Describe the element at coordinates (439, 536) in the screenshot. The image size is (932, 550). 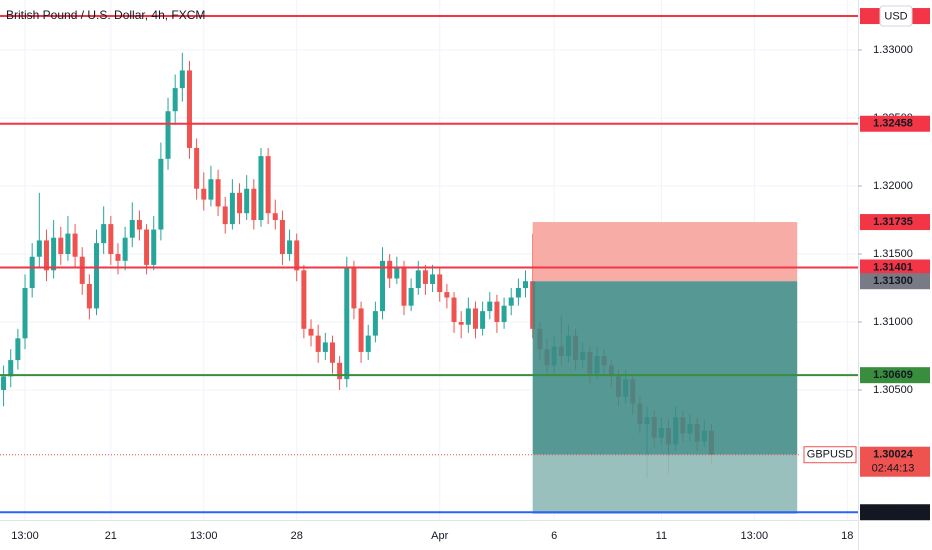
I see `x-tick-label: Apr` at that location.